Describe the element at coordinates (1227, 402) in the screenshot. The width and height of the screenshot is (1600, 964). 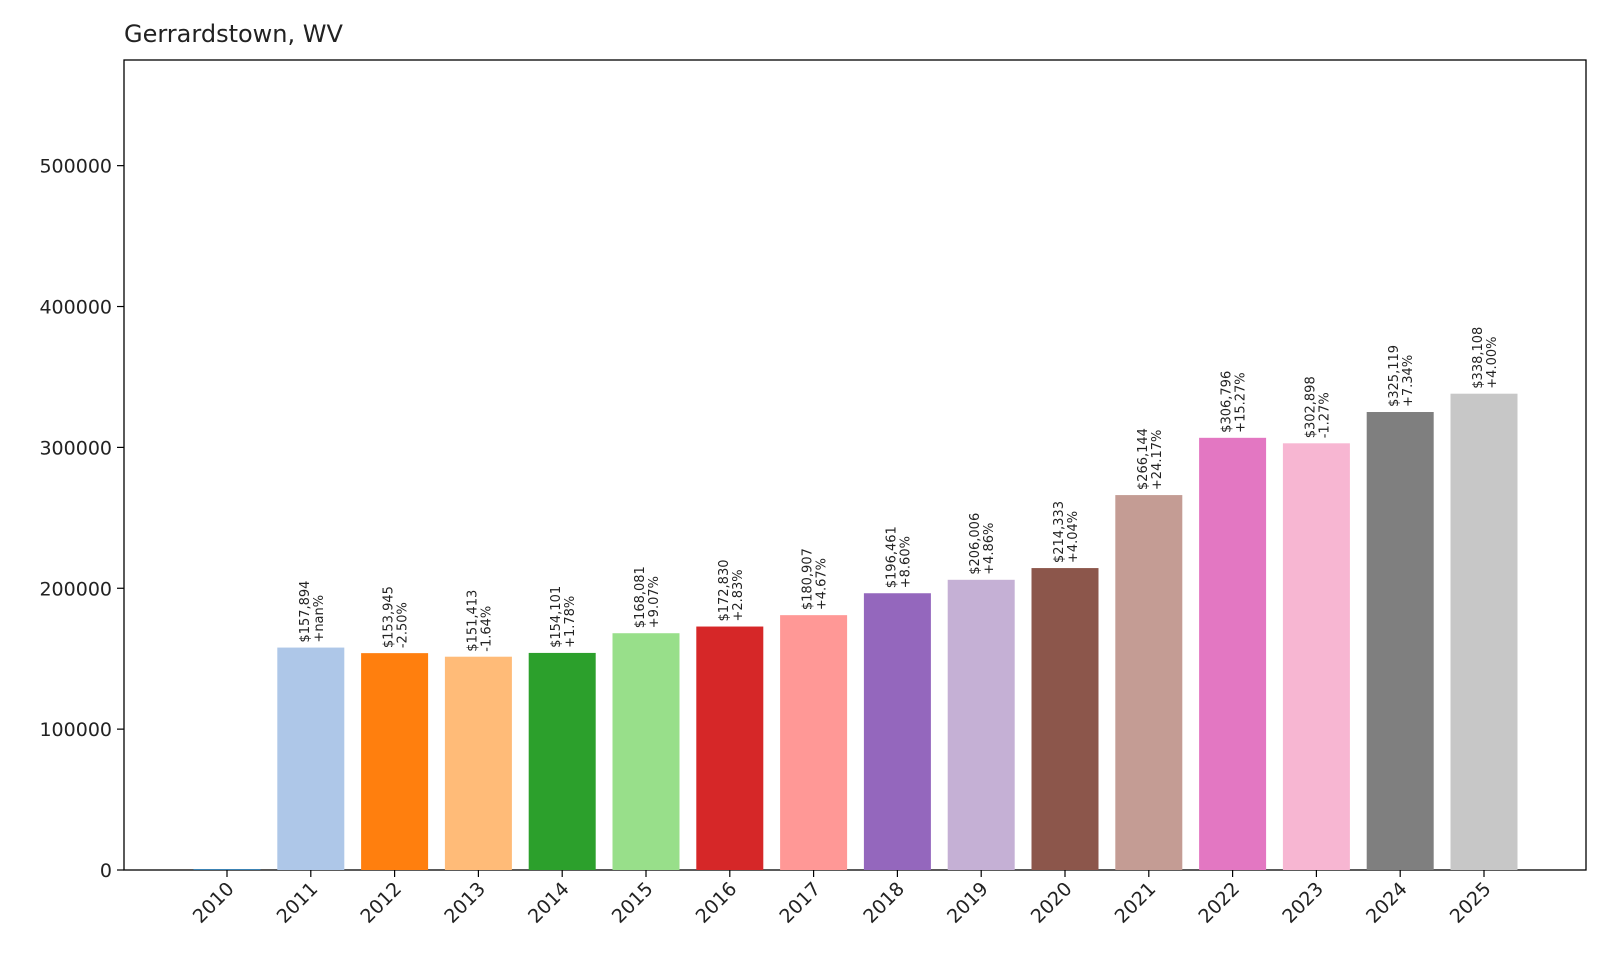
I see `bar-value-label: $306,796` at that location.